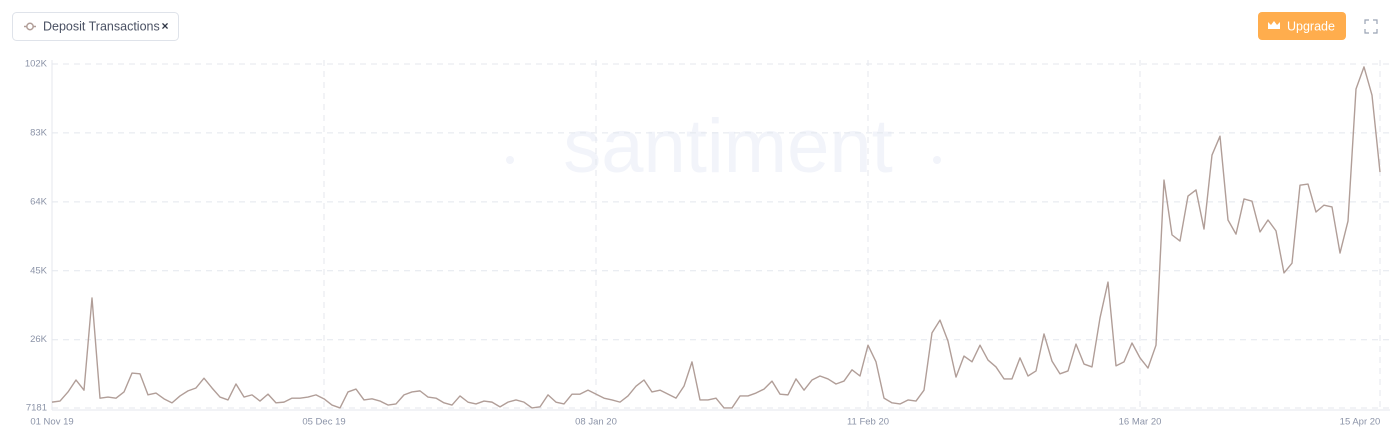 The width and height of the screenshot is (1400, 440). I want to click on upgrade-button: Upgrade, so click(1302, 26).